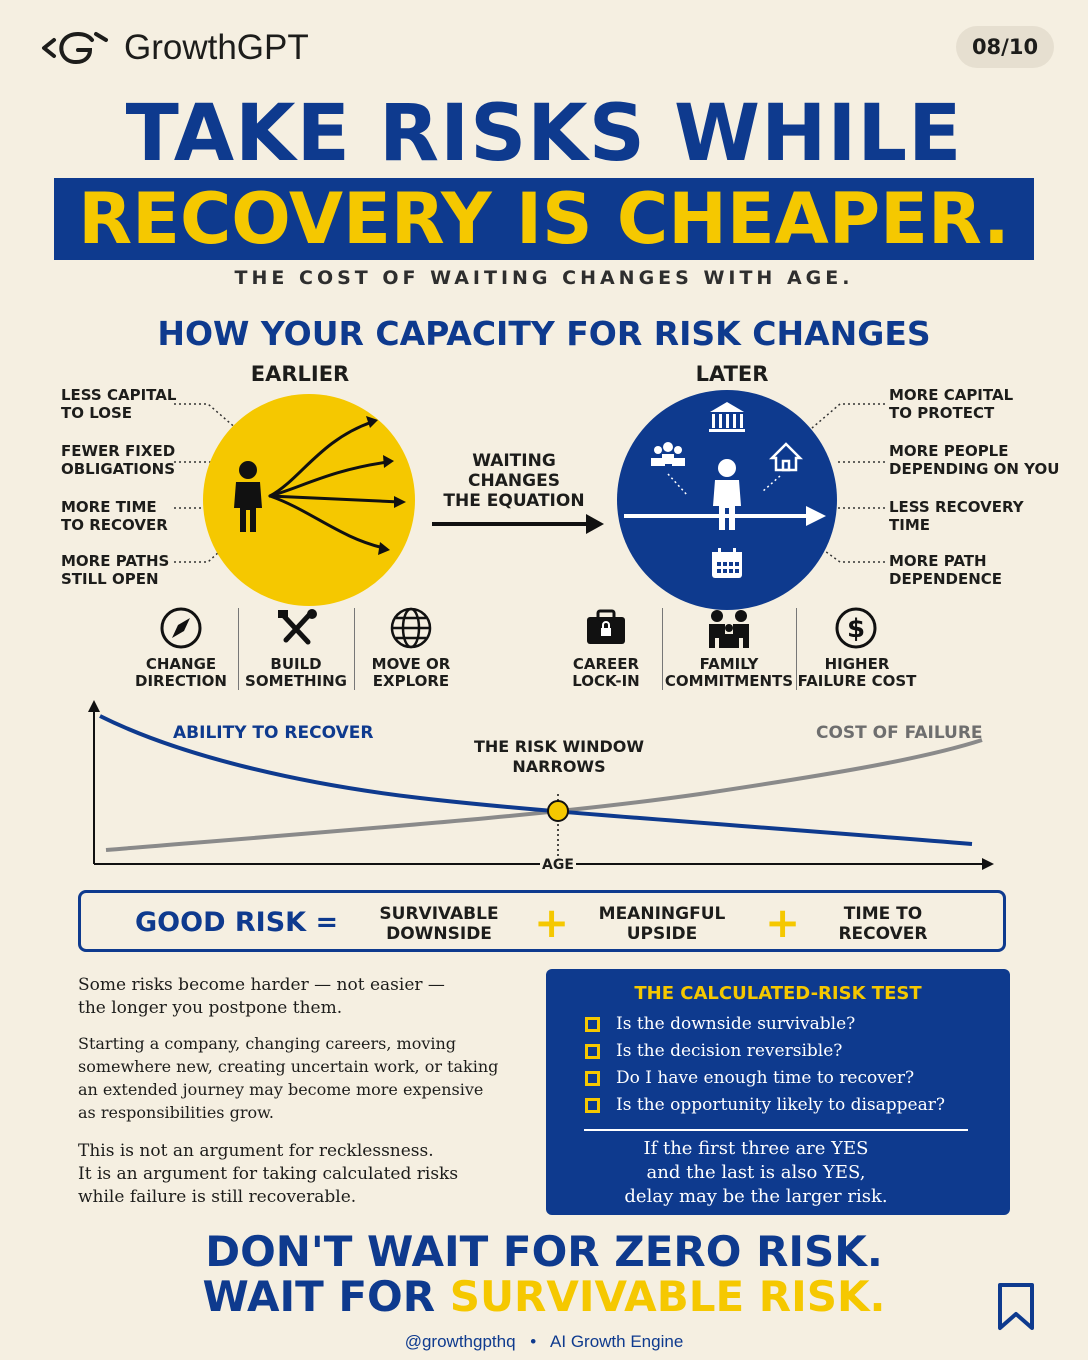 Image resolution: width=1088 pixels, height=1360 pixels. What do you see at coordinates (727, 563) in the screenshot?
I see `calendar-icon` at bounding box center [727, 563].